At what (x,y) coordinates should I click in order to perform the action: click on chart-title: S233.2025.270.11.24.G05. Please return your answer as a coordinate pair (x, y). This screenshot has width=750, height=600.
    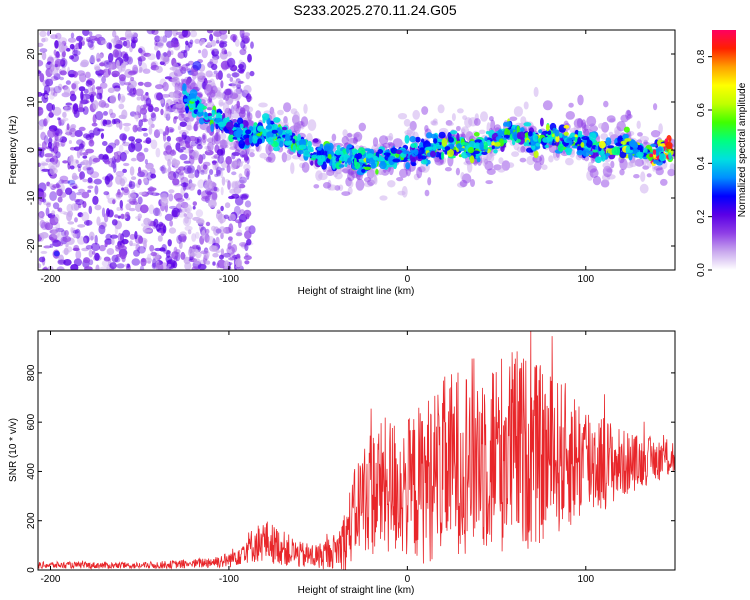
    Looking at the image, I should click on (375, 10).